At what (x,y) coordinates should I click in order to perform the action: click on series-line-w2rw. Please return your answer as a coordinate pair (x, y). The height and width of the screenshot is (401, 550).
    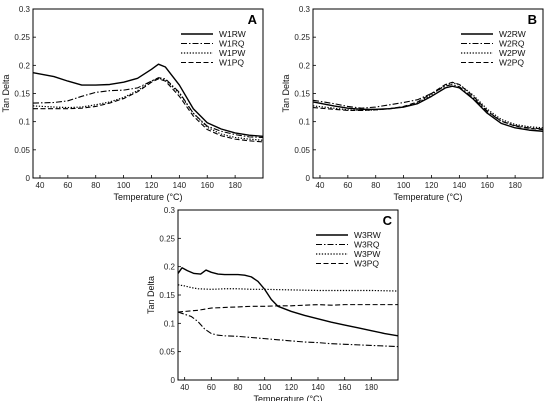
    Looking at the image, I should click on (428, 108).